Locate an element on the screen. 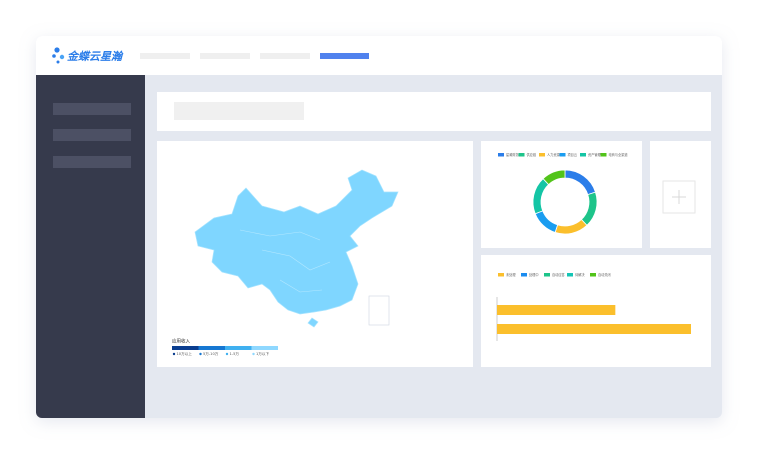  legend-label: 待解决 is located at coordinates (580, 274).